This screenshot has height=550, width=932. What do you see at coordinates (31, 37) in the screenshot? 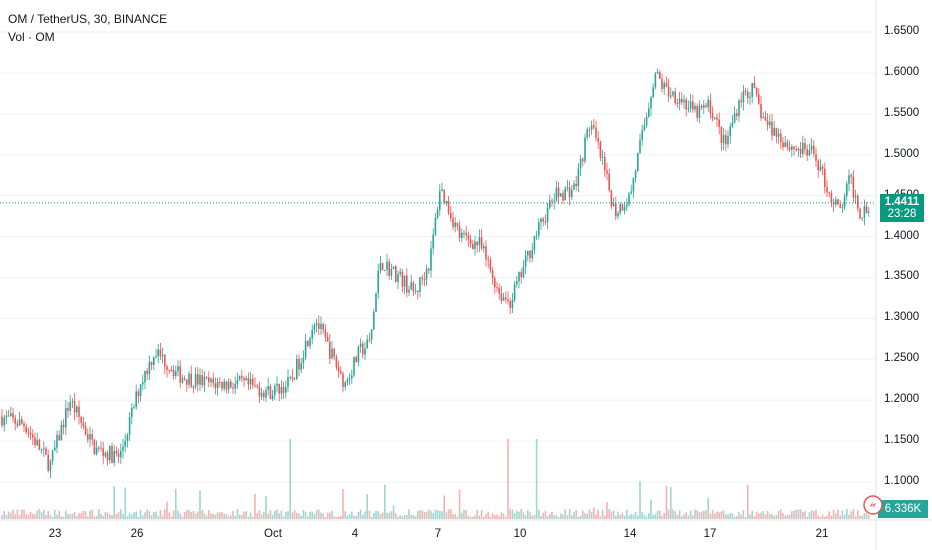
I see `volume-indicator-label: Vol · OM` at bounding box center [31, 37].